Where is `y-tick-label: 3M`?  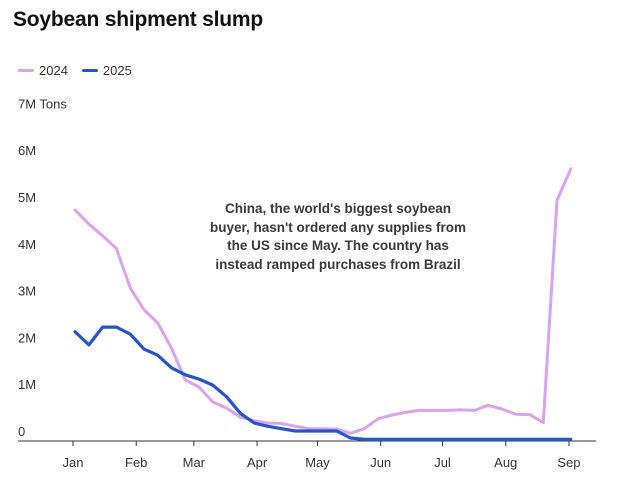
y-tick-label: 3M is located at coordinates (27, 291).